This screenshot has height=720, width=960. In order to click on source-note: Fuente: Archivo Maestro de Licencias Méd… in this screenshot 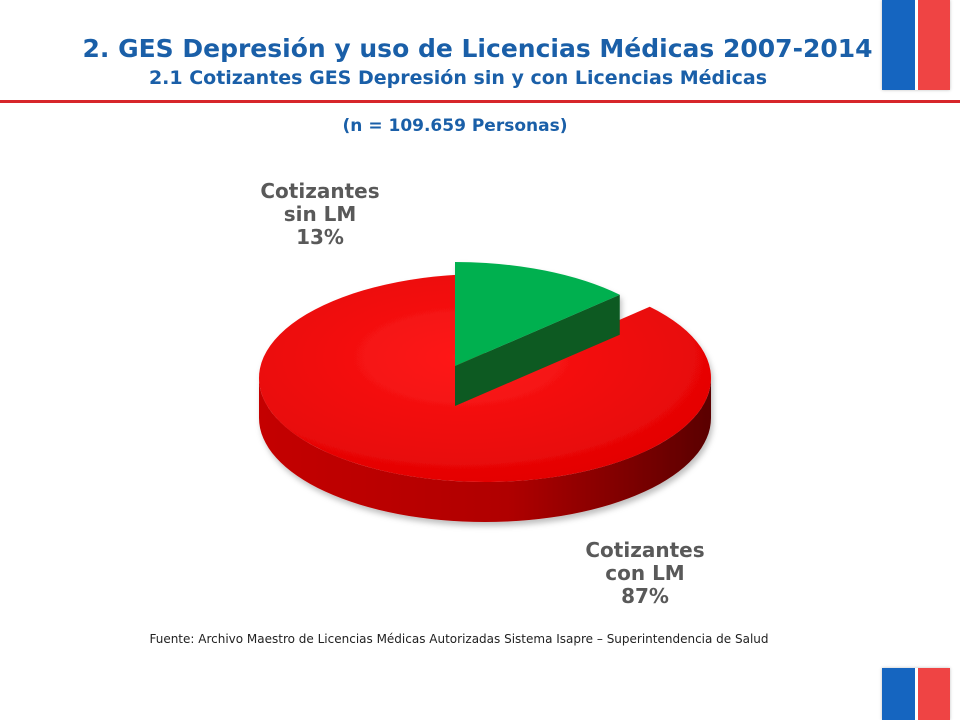, I will do `click(459, 639)`.